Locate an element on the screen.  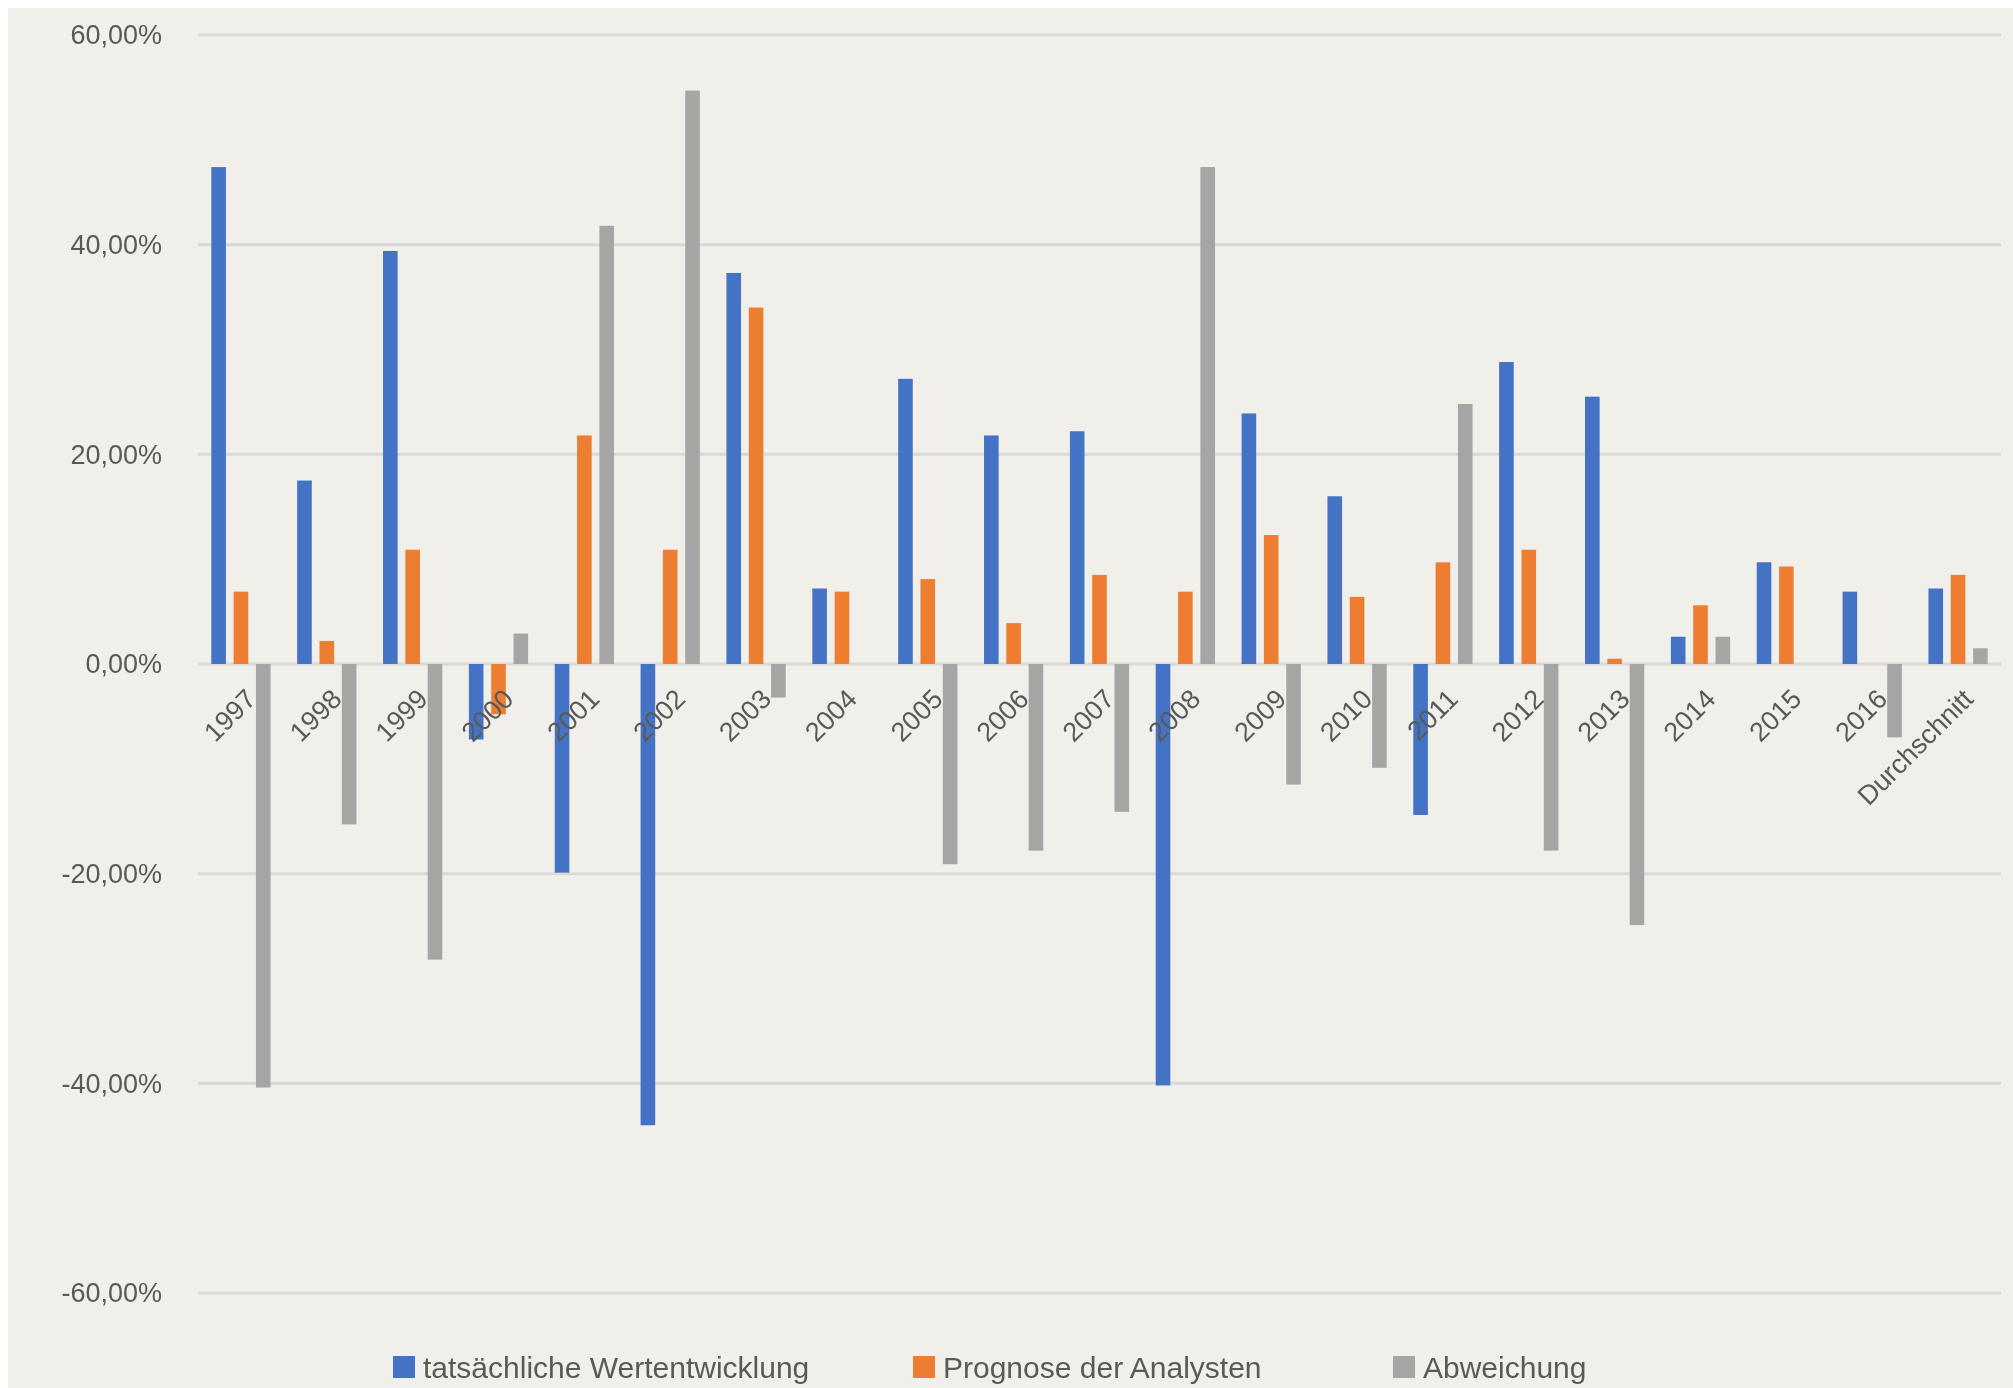
legend-label: tatsächliche Wertentwicklung is located at coordinates (616, 1367).